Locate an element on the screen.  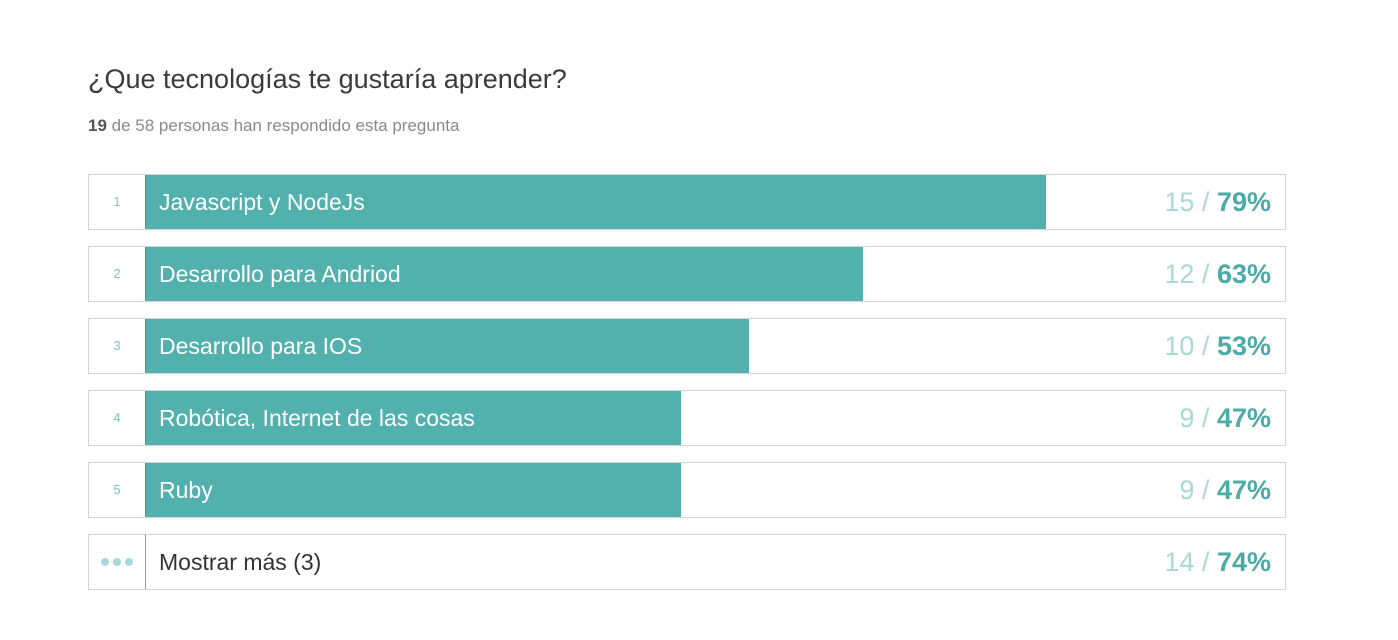
answer-stats: 12 / 63% is located at coordinates (1217, 274).